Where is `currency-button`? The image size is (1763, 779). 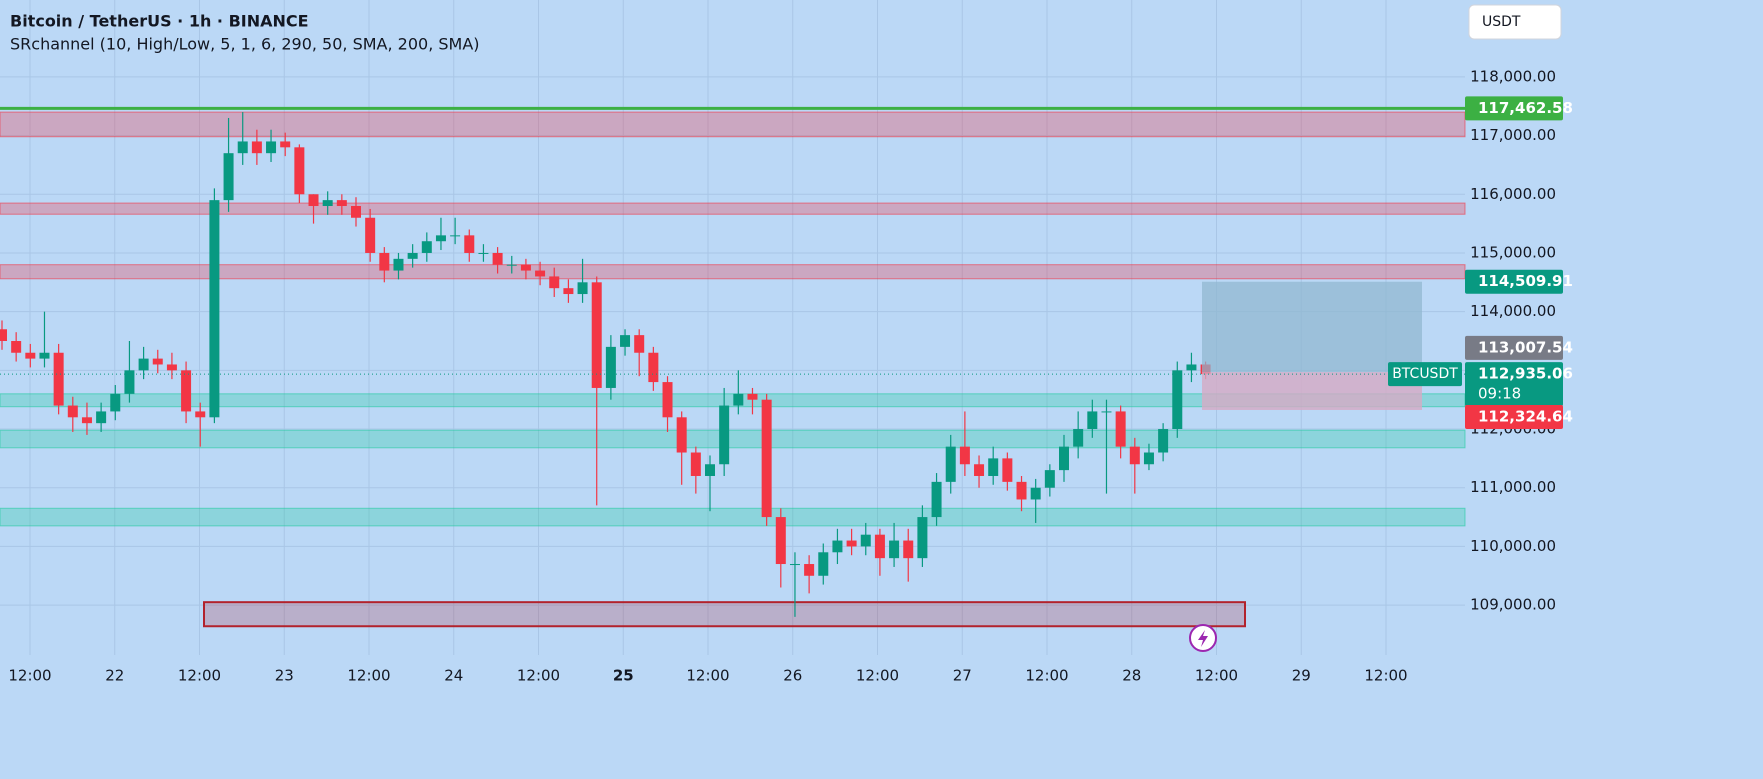 currency-button is located at coordinates (1515, 22).